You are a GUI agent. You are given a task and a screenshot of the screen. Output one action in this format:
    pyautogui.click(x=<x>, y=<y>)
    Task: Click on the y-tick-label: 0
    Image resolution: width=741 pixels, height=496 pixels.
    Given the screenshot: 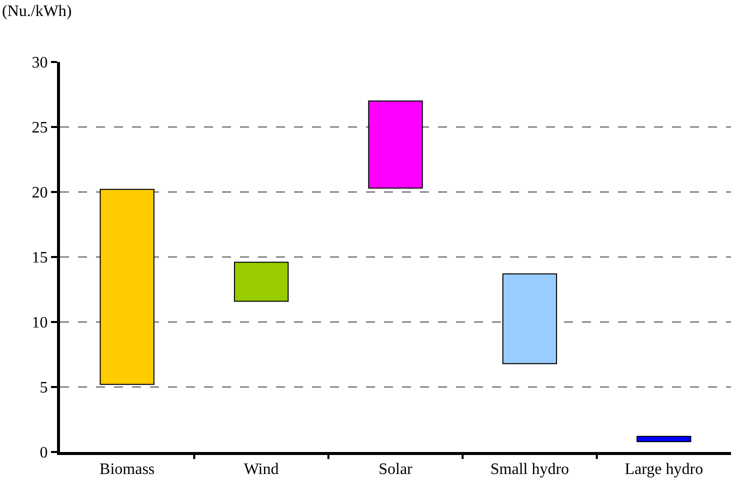 What is the action you would take?
    pyautogui.click(x=44, y=453)
    